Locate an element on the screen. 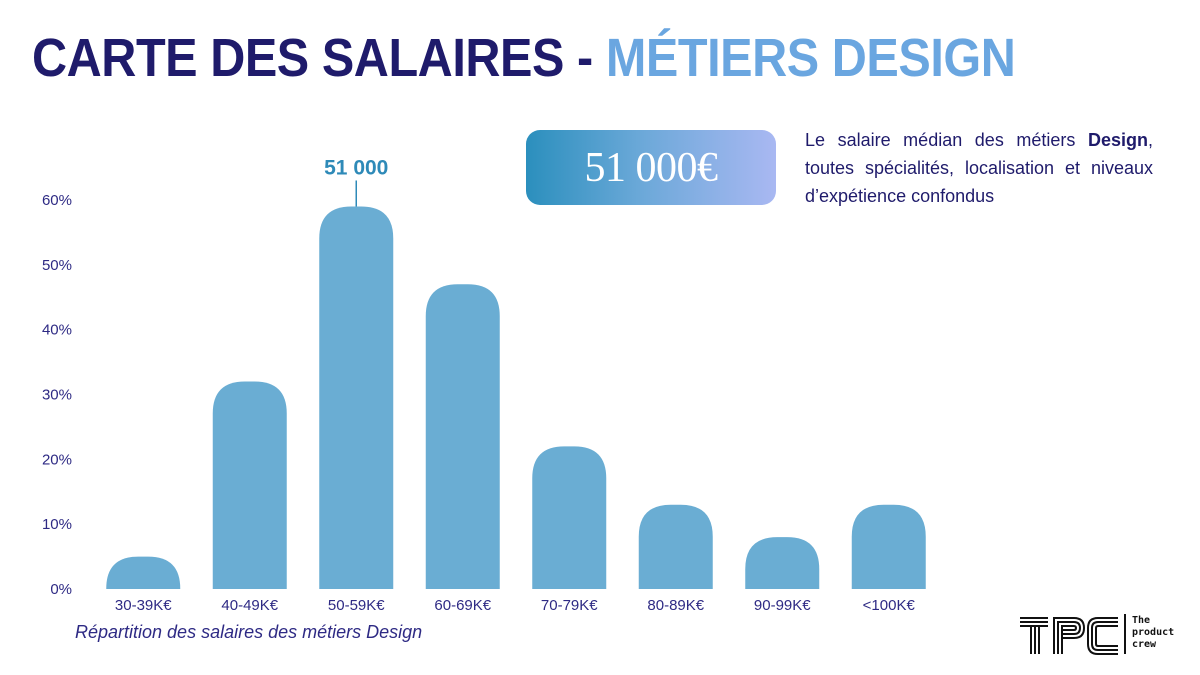  bar-<100K€ is located at coordinates (888, 546).